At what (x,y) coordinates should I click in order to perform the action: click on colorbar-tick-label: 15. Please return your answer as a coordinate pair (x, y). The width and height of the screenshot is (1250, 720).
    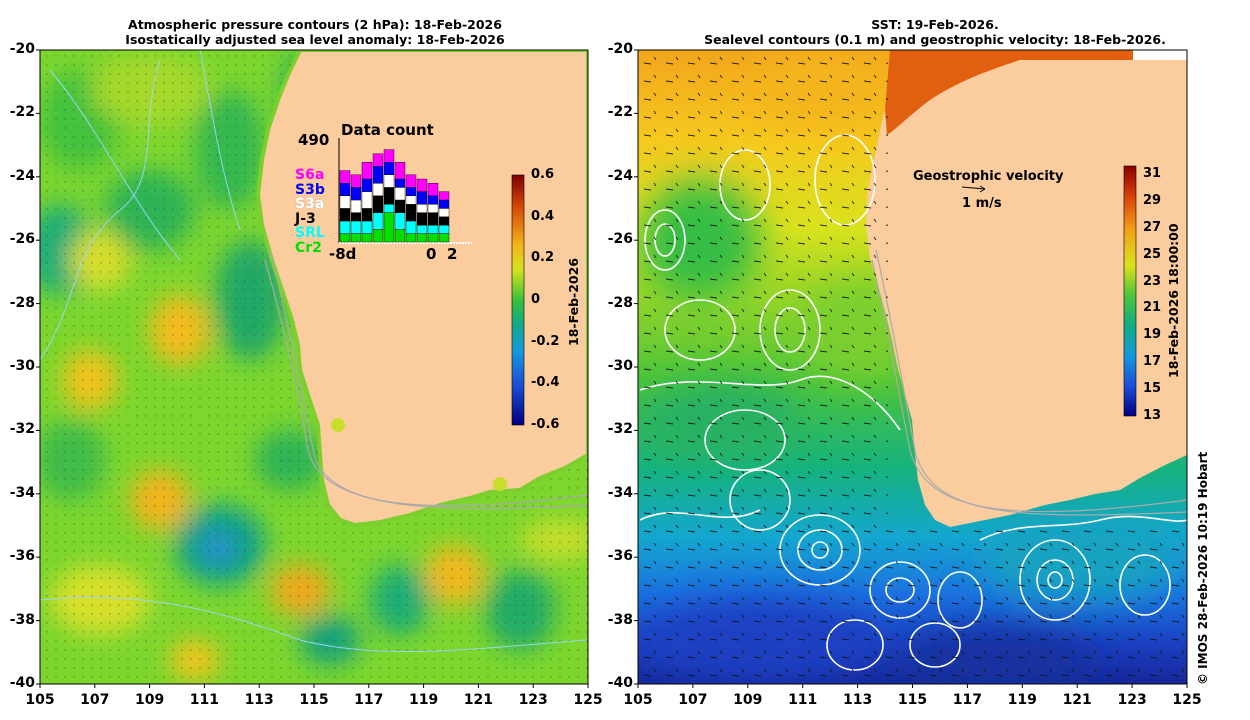
    Looking at the image, I should click on (1152, 389).